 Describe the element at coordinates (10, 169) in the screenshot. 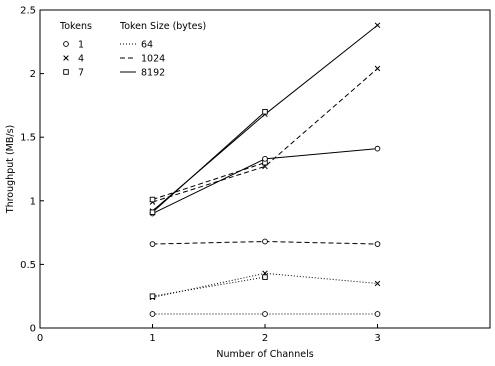

I see `y-axis-title: Throughput (MB/s)` at that location.